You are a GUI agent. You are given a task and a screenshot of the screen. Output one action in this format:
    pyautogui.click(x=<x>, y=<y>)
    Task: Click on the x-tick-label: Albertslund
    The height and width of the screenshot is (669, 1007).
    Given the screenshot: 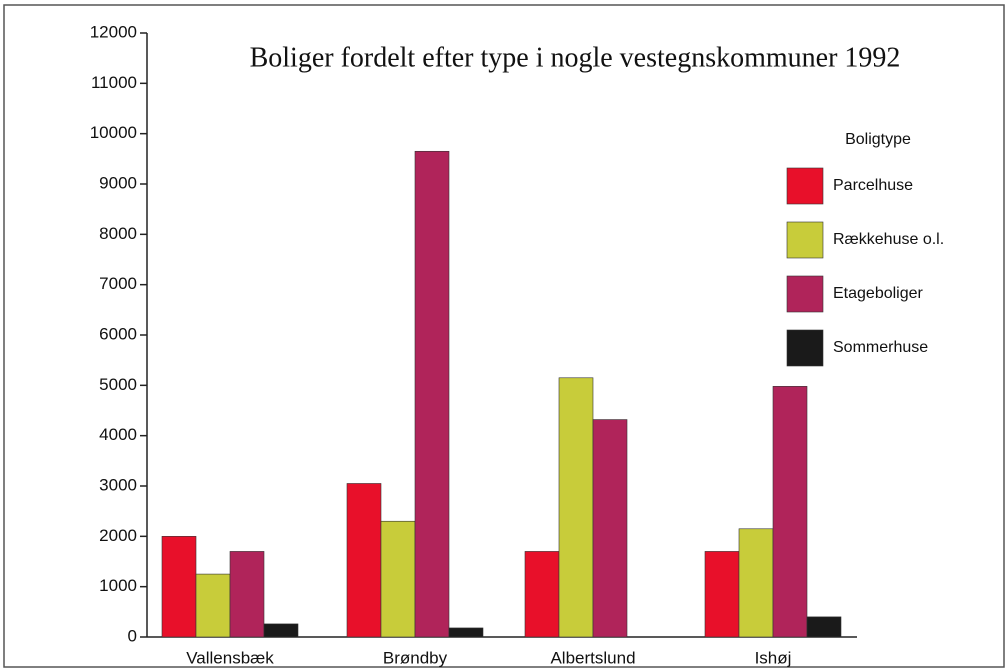 What is the action you would take?
    pyautogui.click(x=592, y=657)
    